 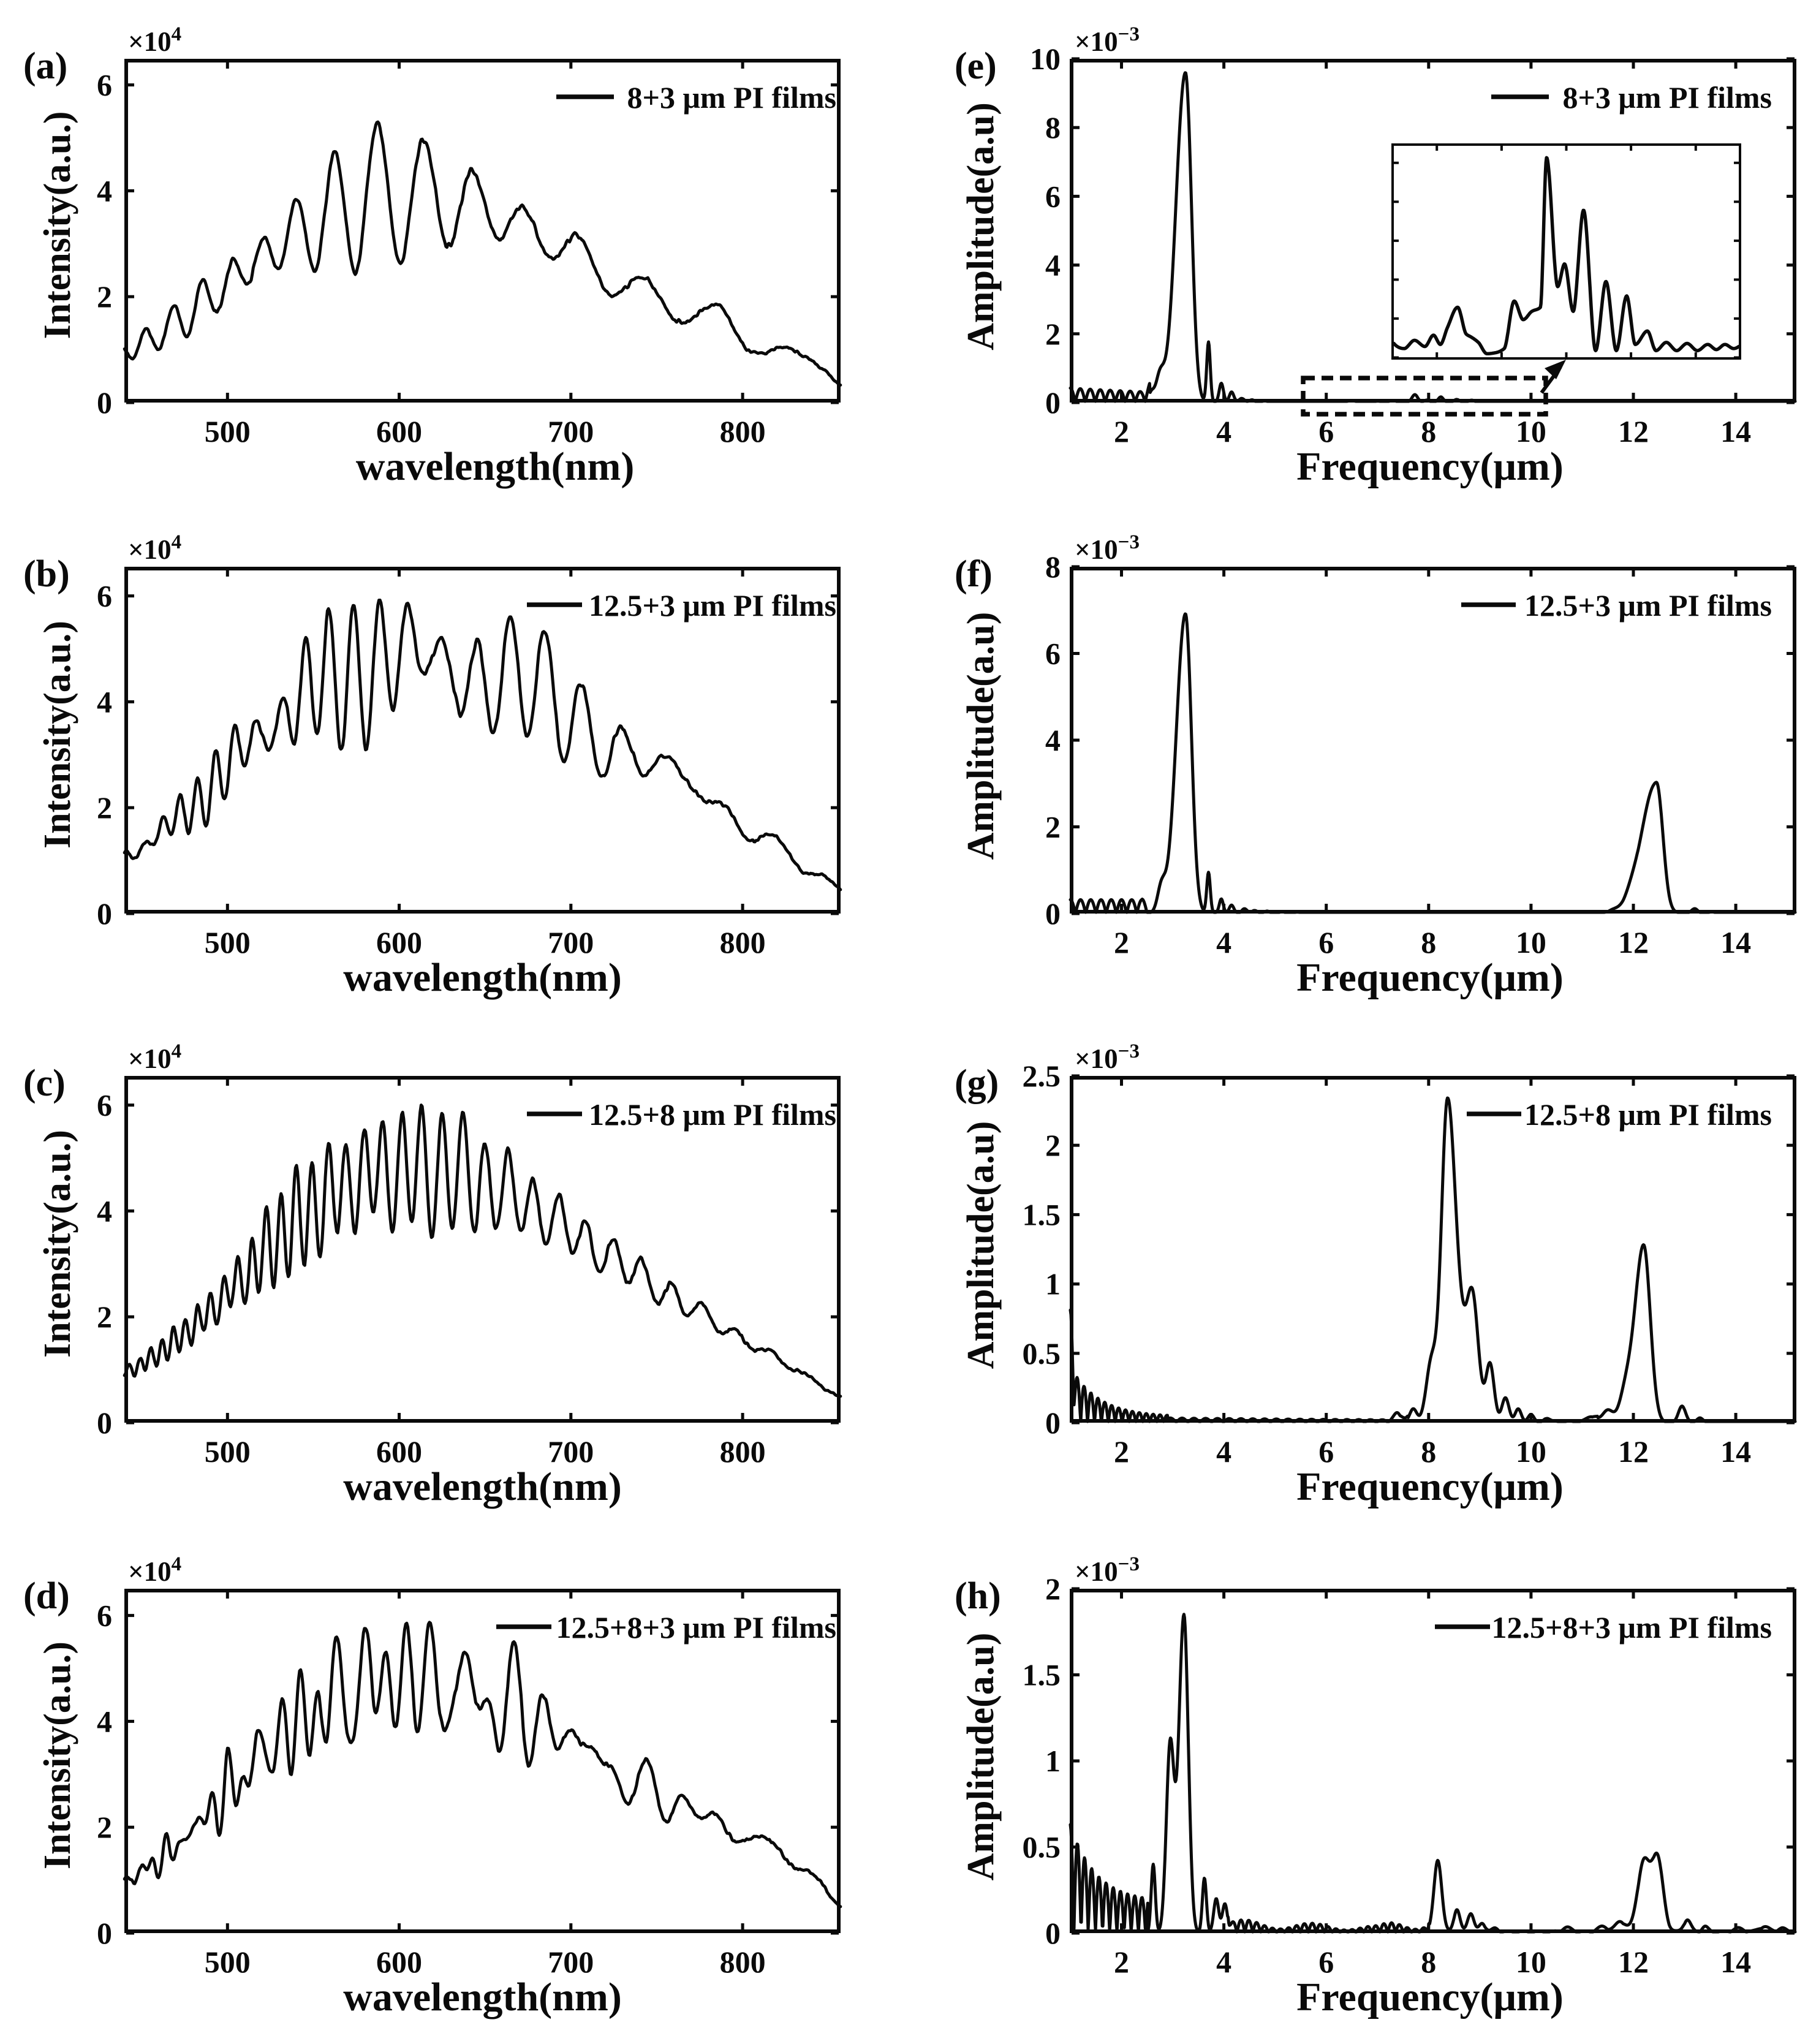 What do you see at coordinates (978, 1596) in the screenshot?
I see `svg-text: (h)` at bounding box center [978, 1596].